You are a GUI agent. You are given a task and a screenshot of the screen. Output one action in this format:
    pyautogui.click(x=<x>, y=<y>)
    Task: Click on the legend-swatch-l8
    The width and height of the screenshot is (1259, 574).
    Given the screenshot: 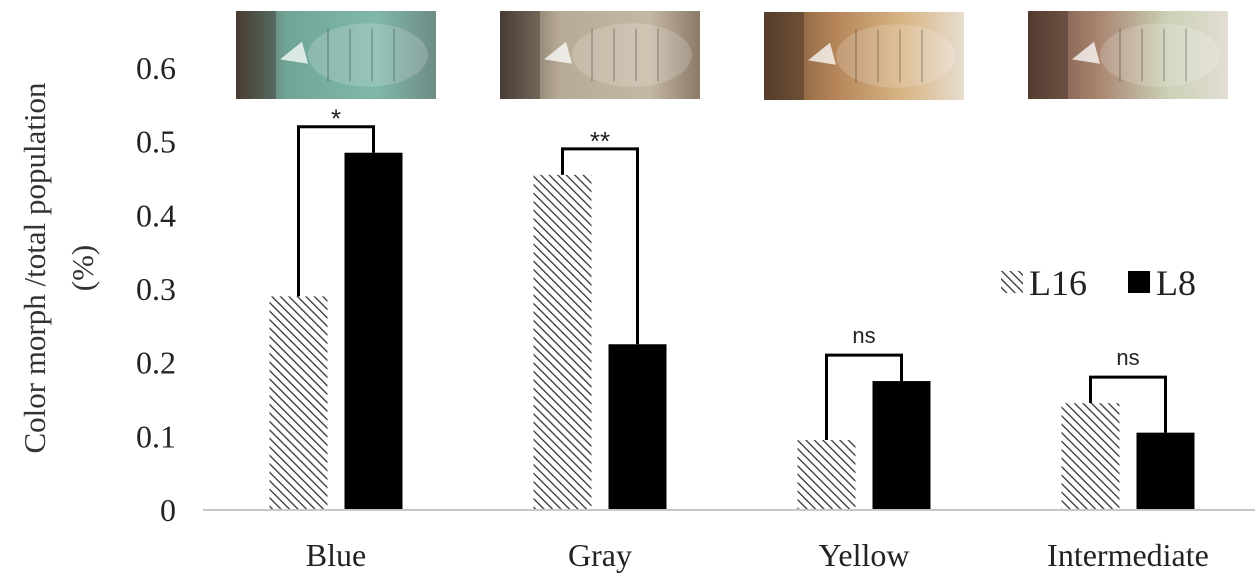 What is the action you would take?
    pyautogui.click(x=1139, y=282)
    